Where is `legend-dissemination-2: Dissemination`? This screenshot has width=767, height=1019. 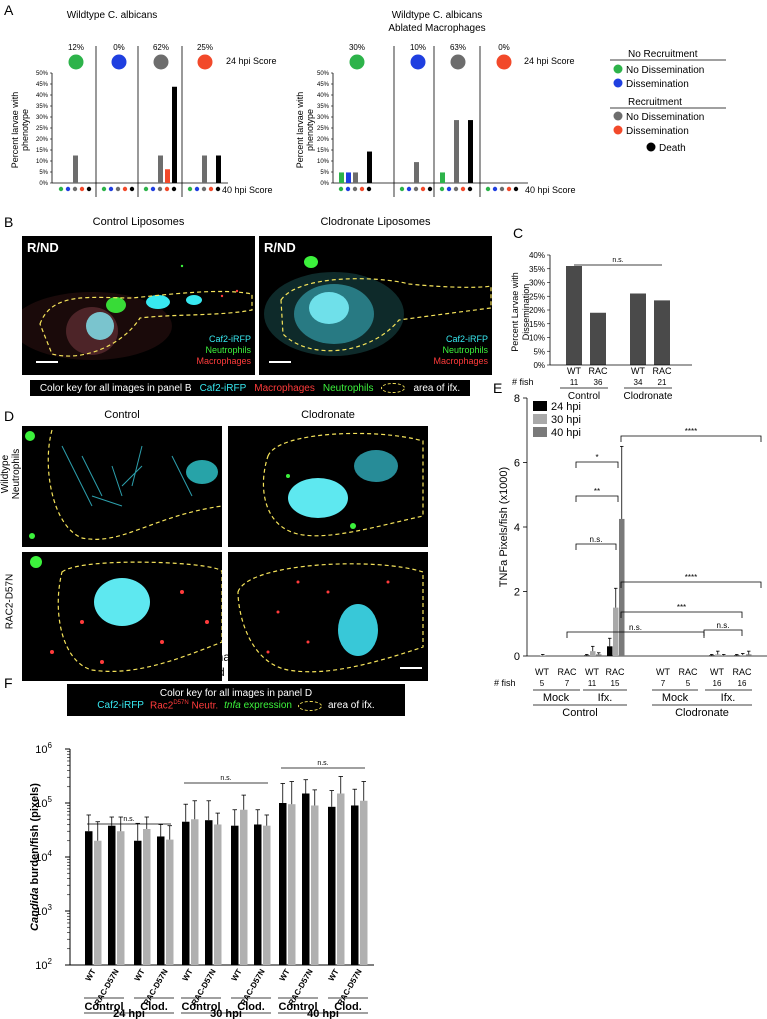 legend-dissemination-2: Dissemination is located at coordinates (657, 131).